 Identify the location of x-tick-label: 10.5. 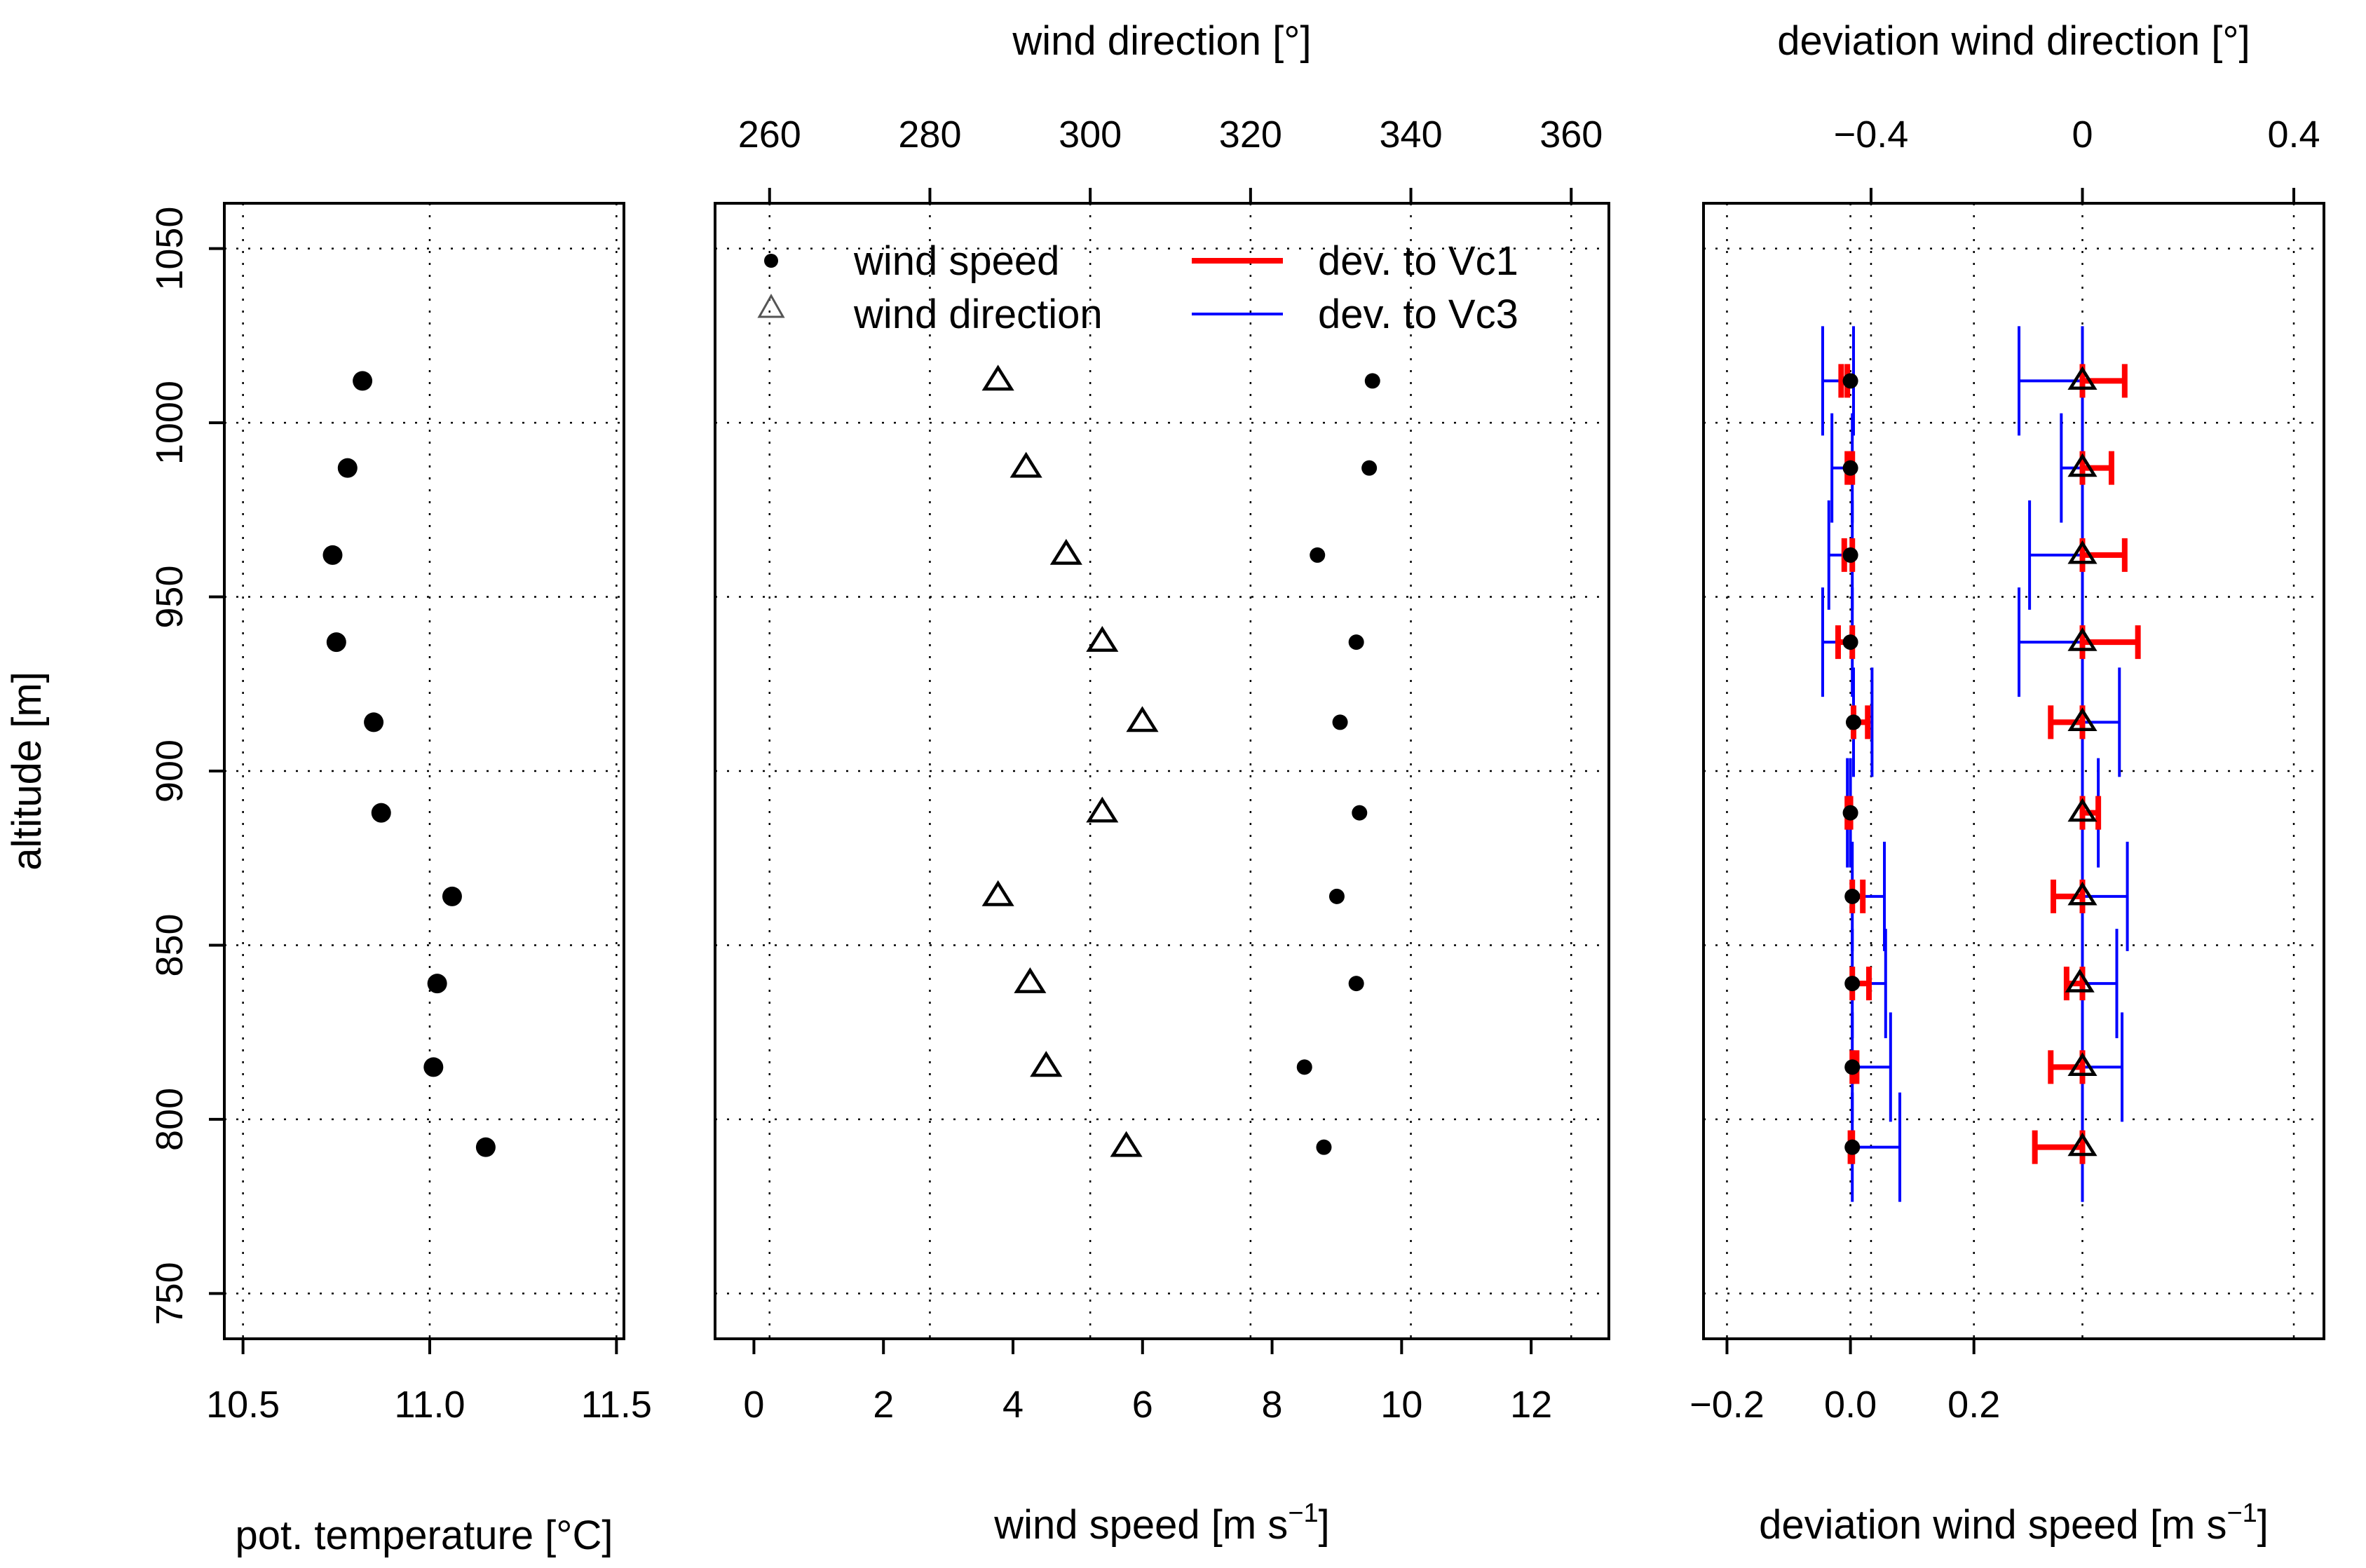
(243, 1405).